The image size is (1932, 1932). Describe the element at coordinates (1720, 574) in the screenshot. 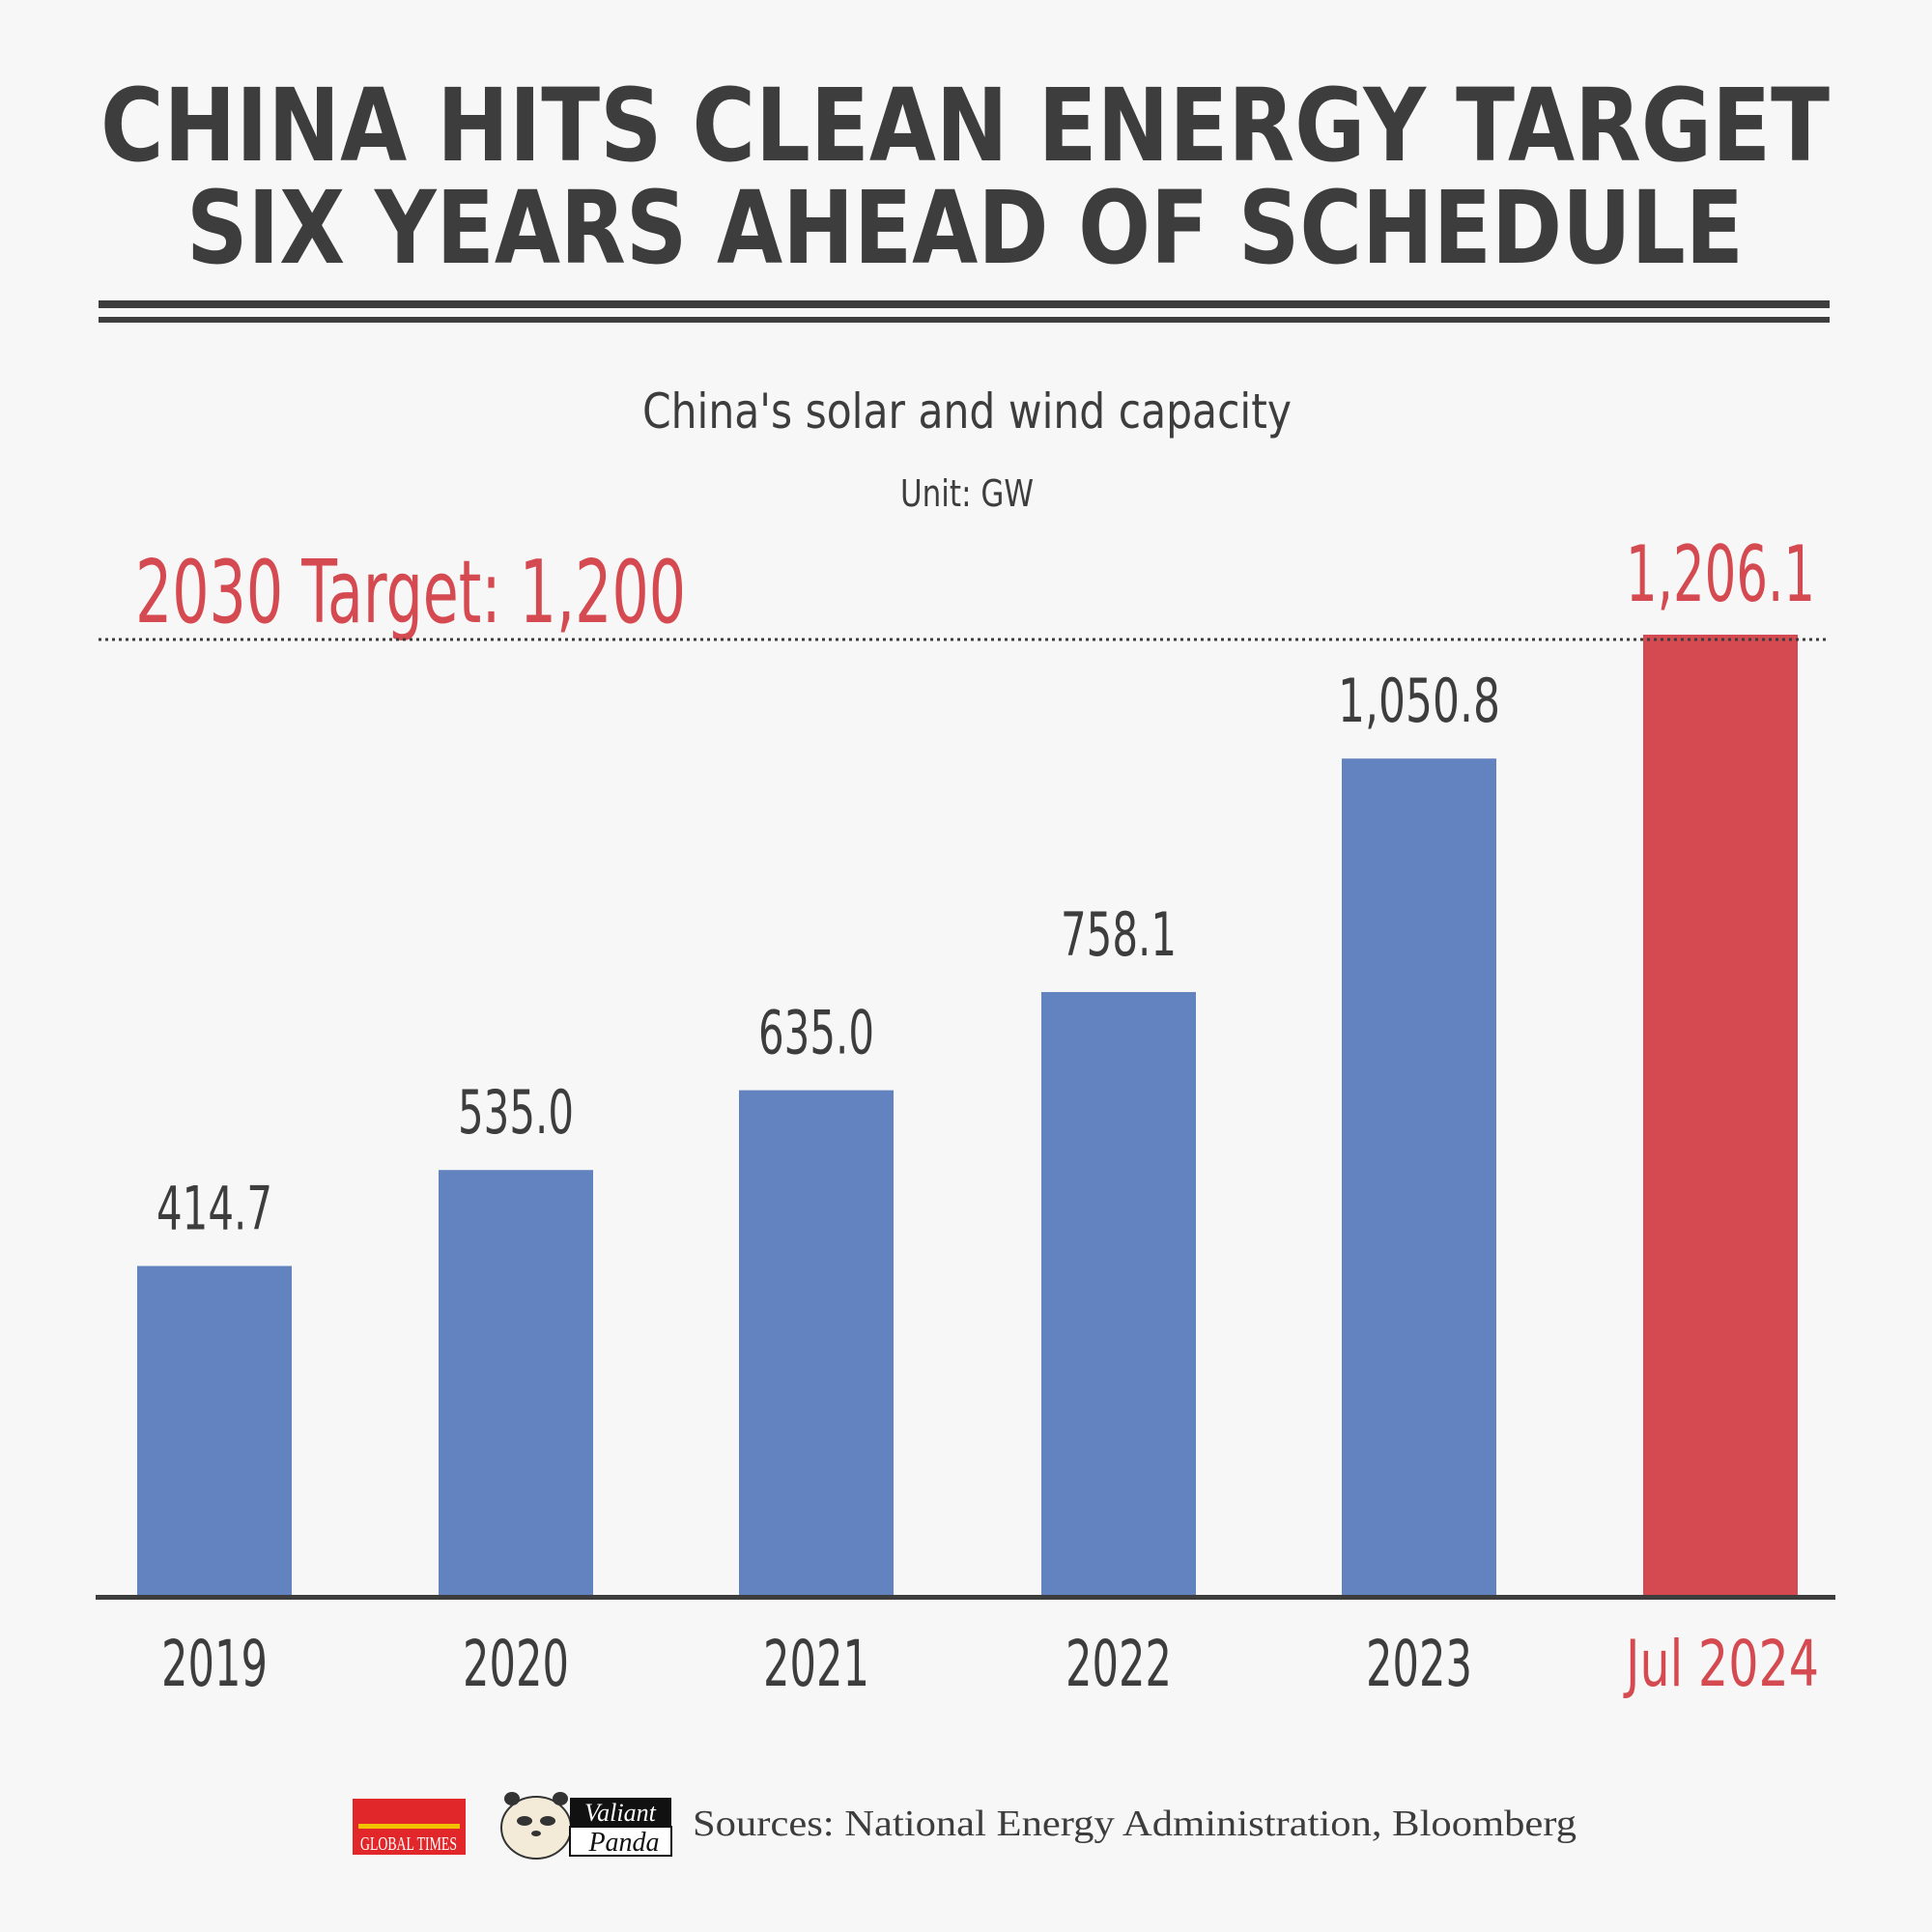

I see `value-label: 1,206.1` at that location.